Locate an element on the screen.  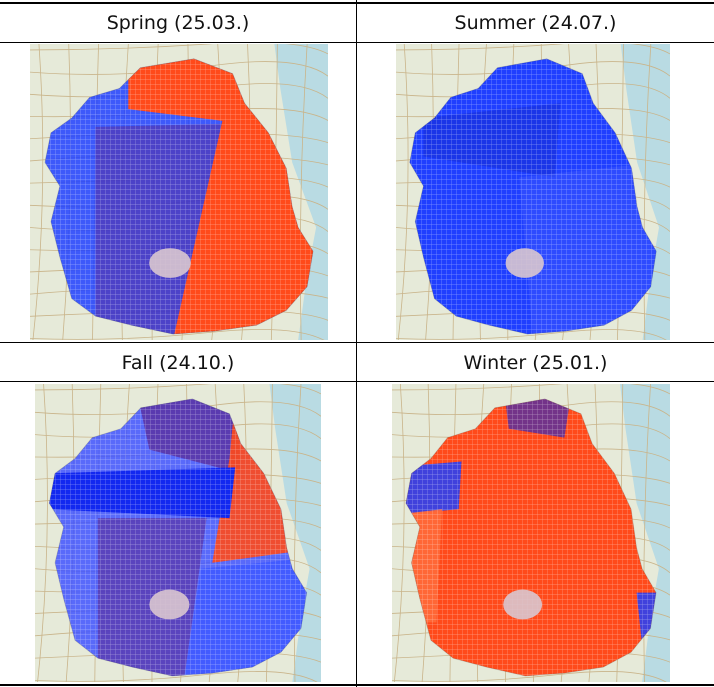
panel-title: Summer (24.07.) is located at coordinates (535, 23).